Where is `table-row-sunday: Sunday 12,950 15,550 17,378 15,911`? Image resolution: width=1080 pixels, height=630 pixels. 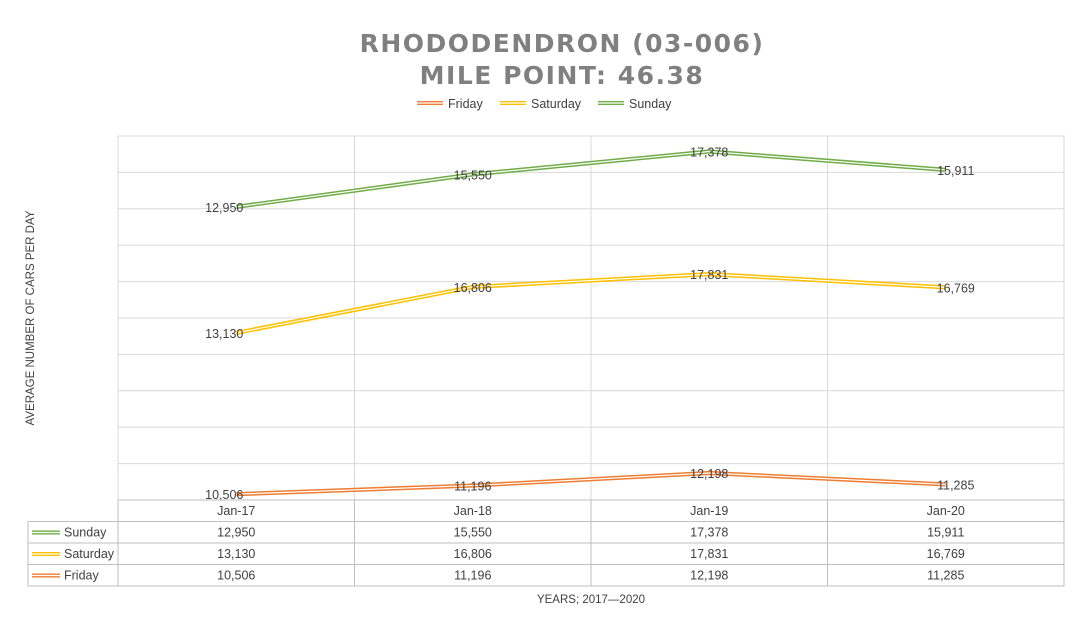 table-row-sunday: Sunday 12,950 15,550 17,378 15,911 is located at coordinates (498, 533).